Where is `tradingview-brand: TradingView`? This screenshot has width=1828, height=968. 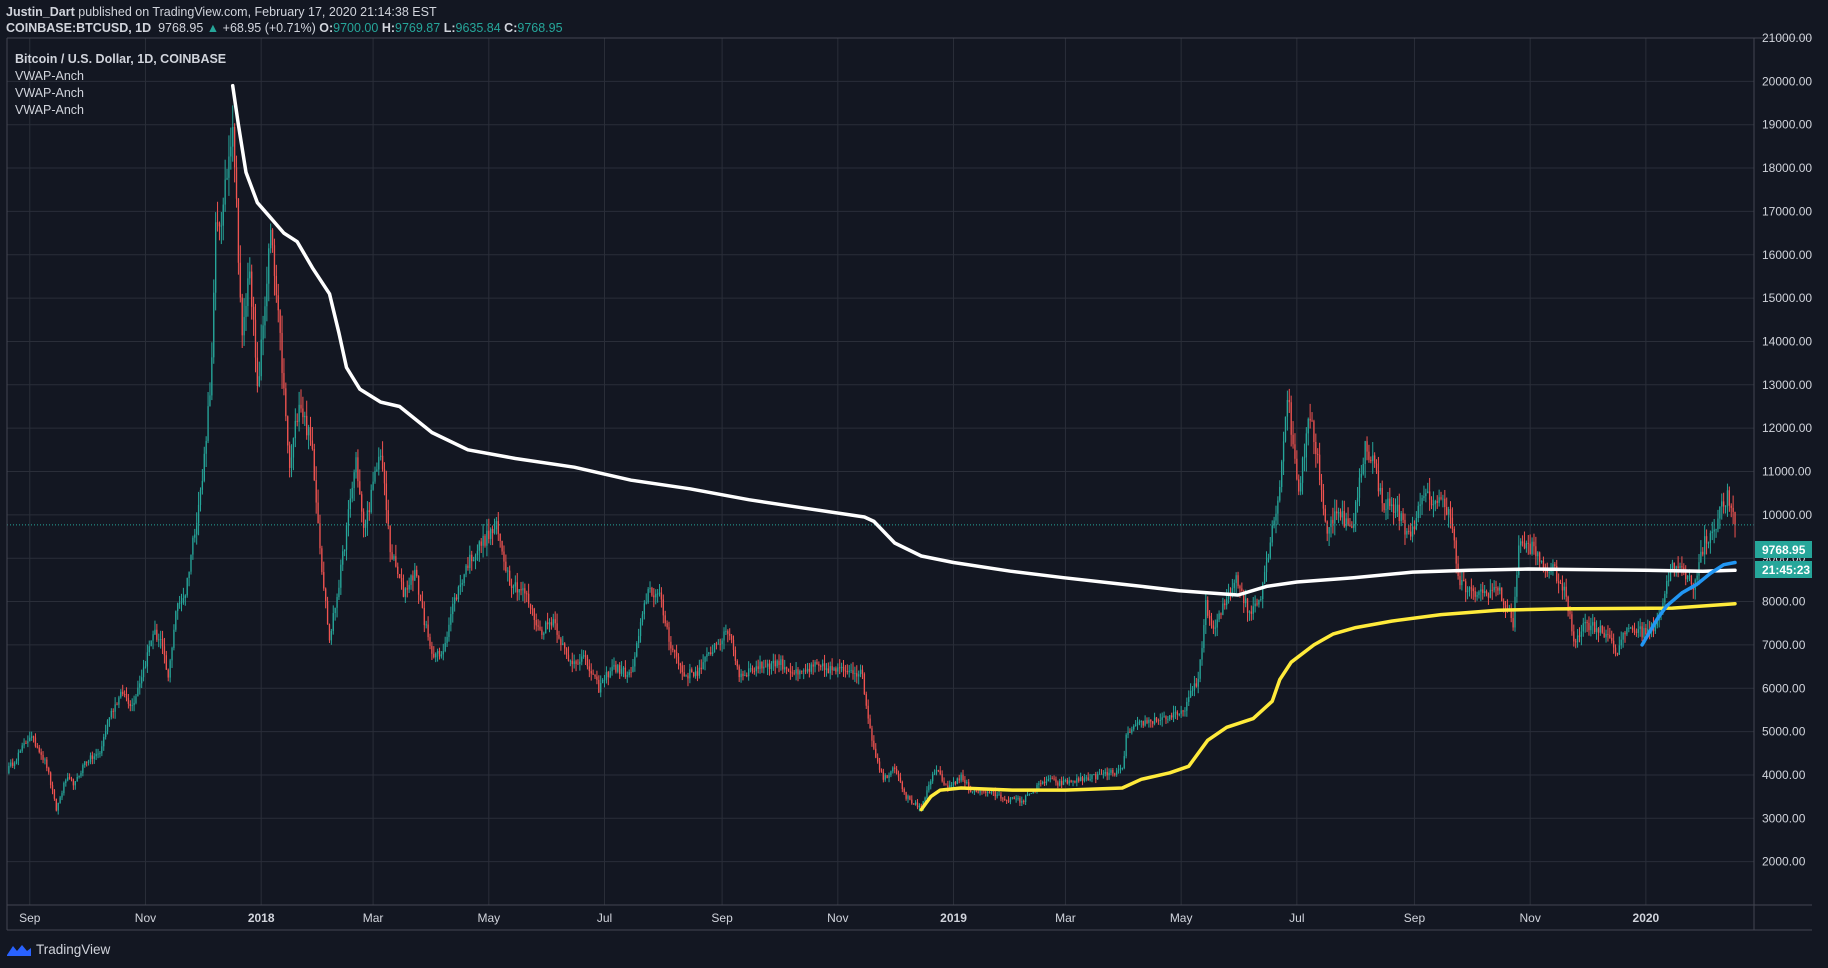 tradingview-brand: TradingView is located at coordinates (58, 949).